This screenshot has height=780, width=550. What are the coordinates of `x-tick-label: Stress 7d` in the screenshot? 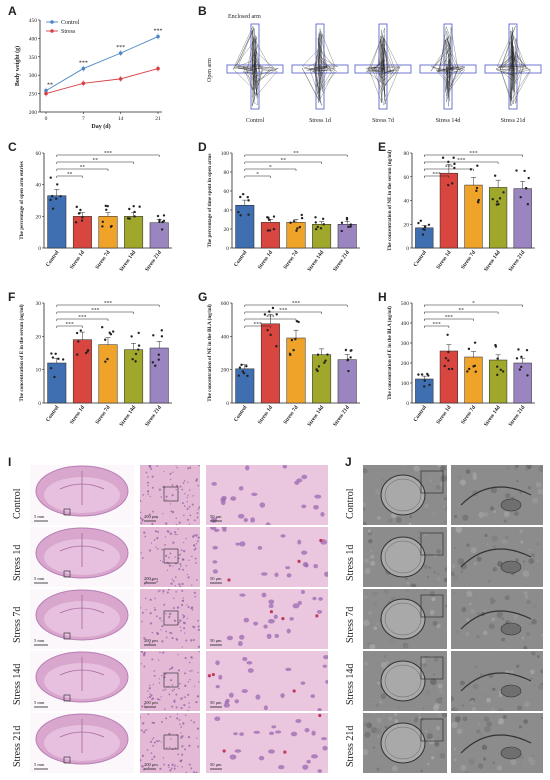 It's located at (468, 415).